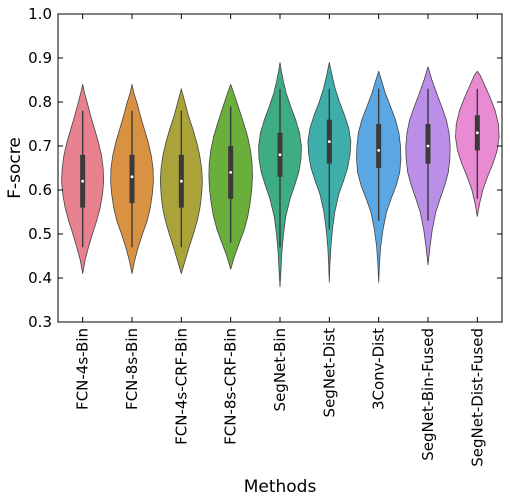 This screenshot has width=510, height=502. What do you see at coordinates (132, 369) in the screenshot?
I see `x-tick-label: FCN-8s-Bin` at bounding box center [132, 369].